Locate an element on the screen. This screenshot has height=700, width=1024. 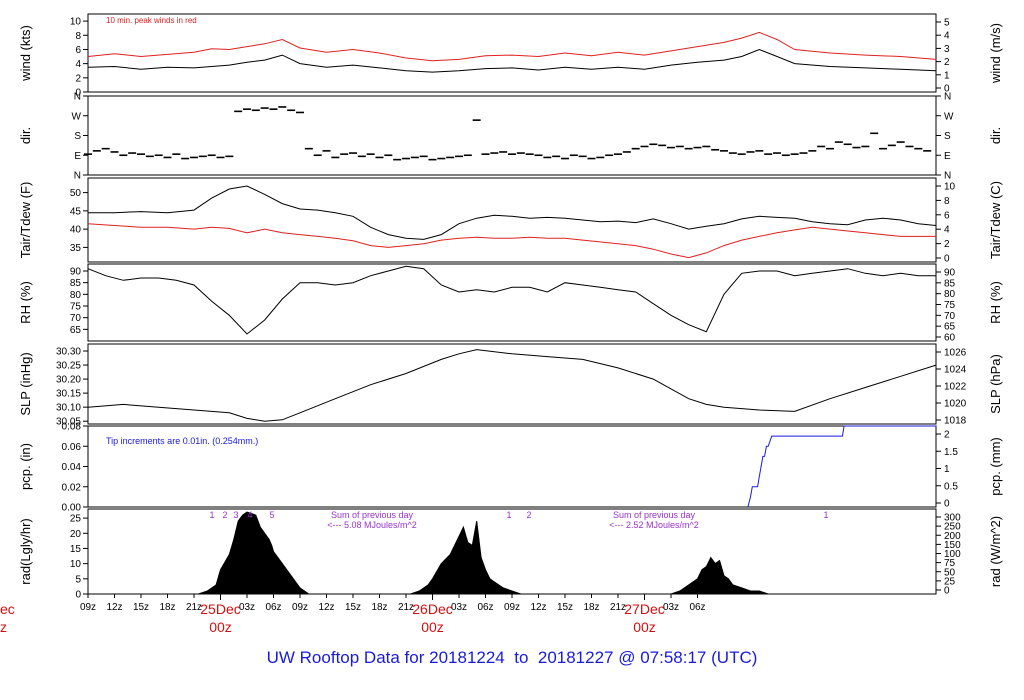
rad-ytick-label: 5 is located at coordinates (78, 579).